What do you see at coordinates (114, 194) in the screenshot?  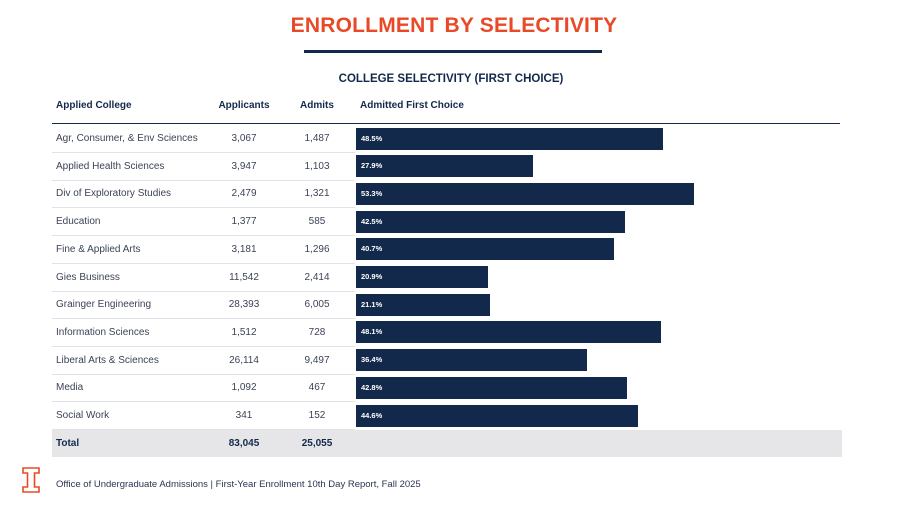 I see `college-name: Div of Exploratory Studies` at bounding box center [114, 194].